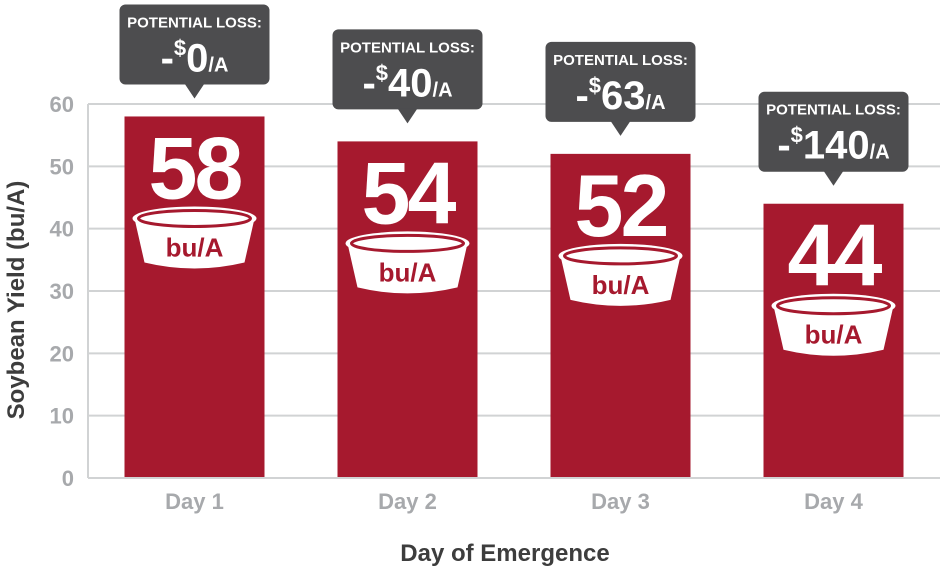 This screenshot has width=948, height=569. I want to click on x-tick-label: Day 2, so click(407, 501).